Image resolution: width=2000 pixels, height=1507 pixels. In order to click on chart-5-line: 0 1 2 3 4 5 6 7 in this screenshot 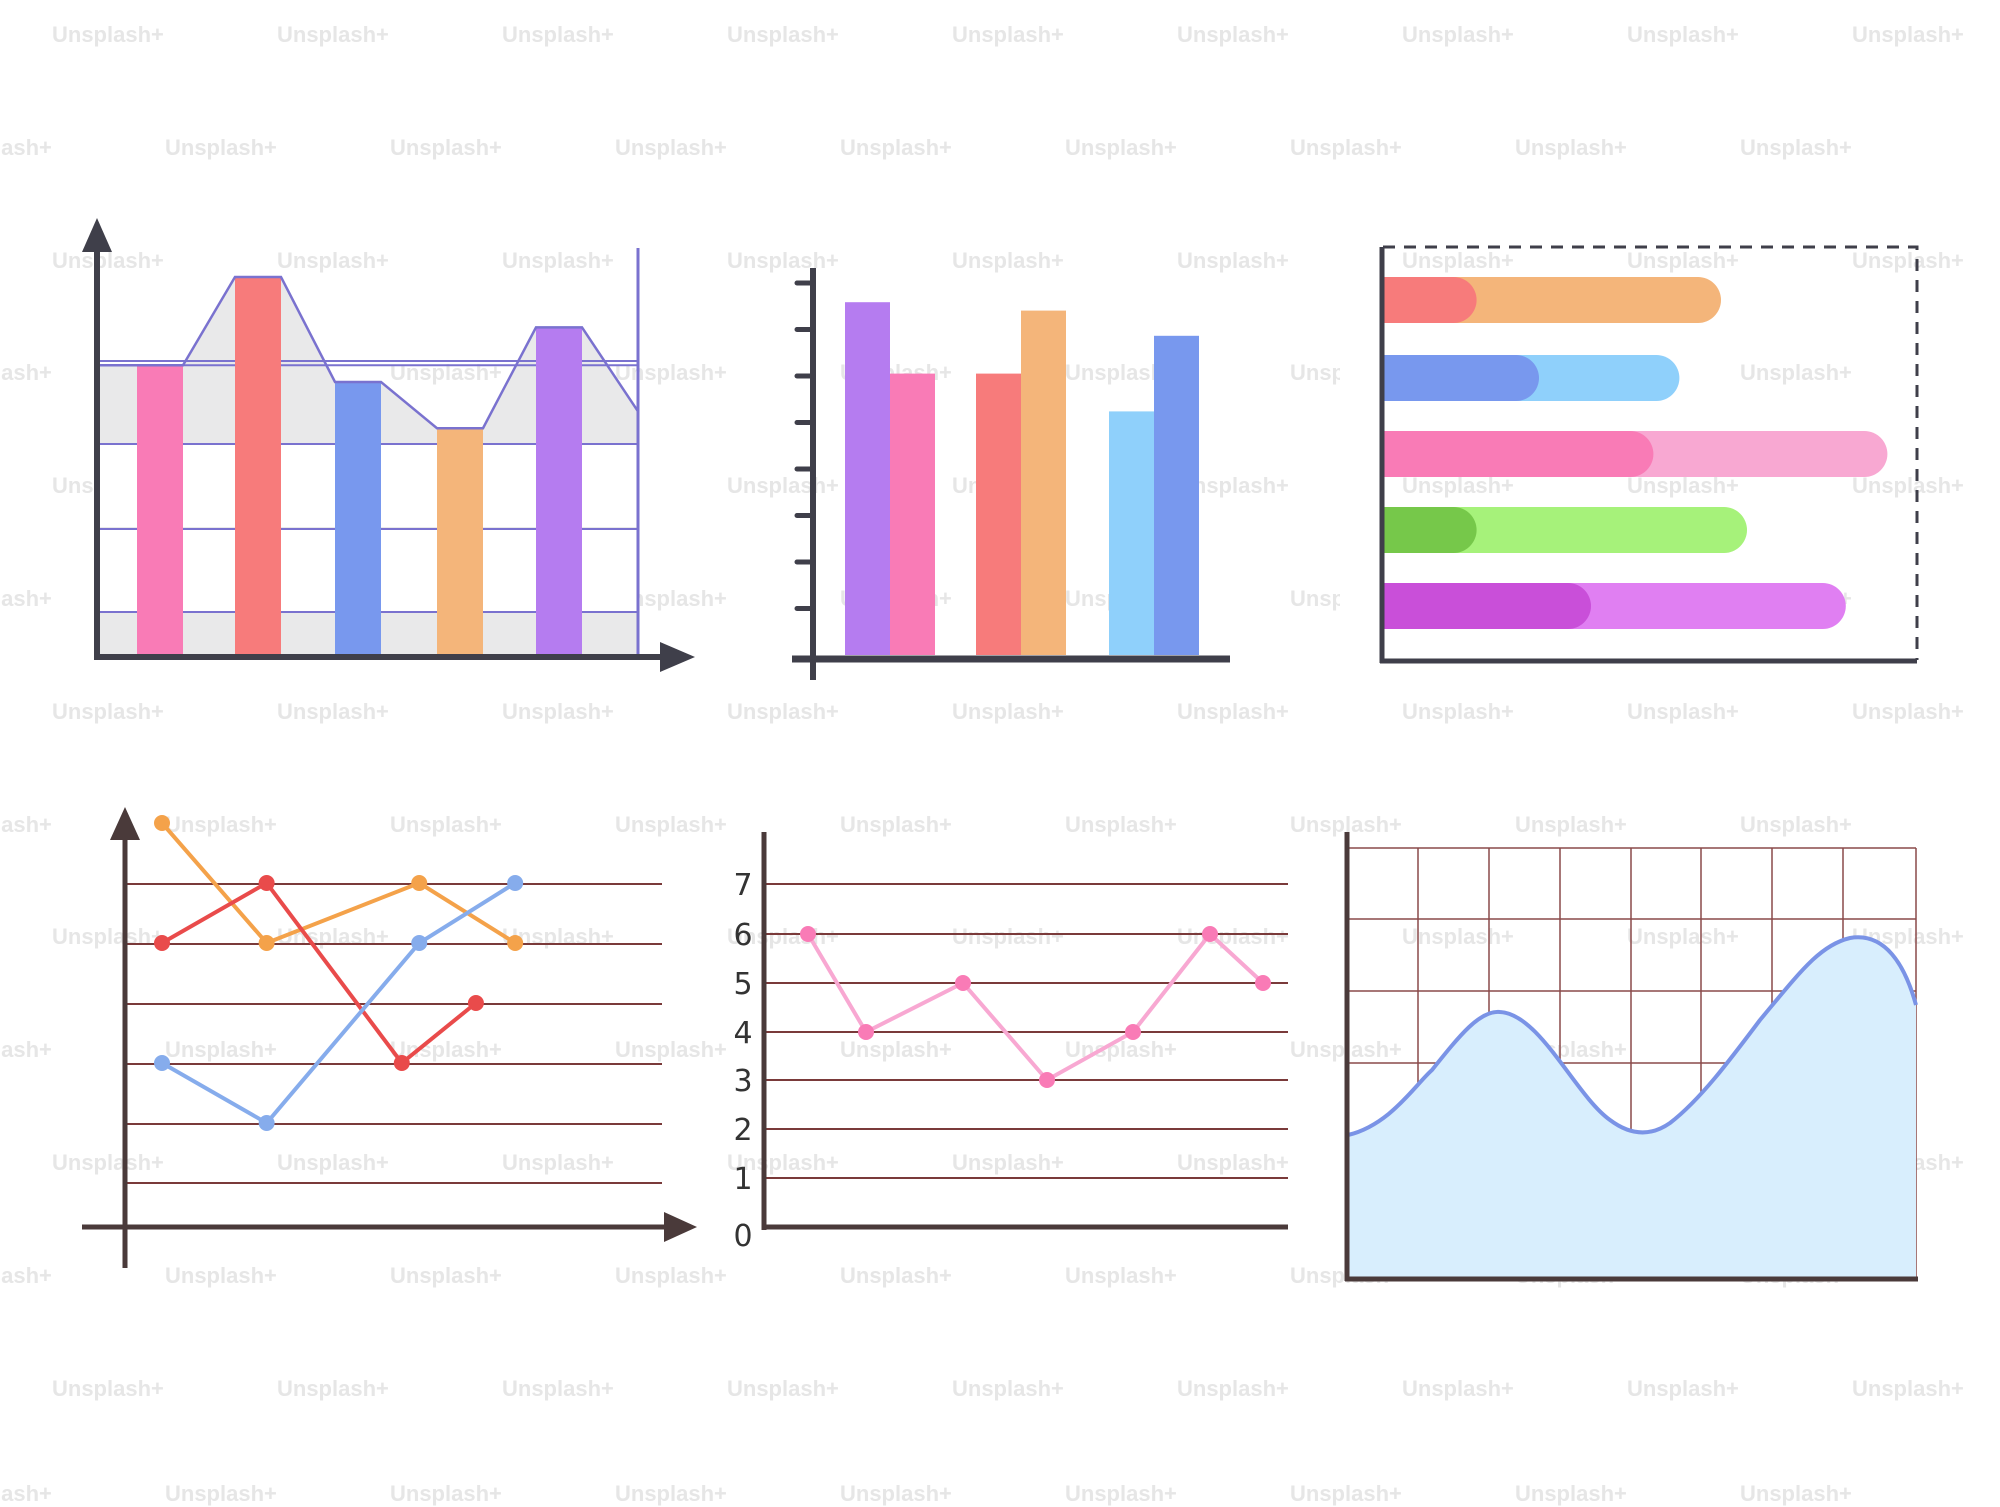, I will do `click(1010, 1043)`.